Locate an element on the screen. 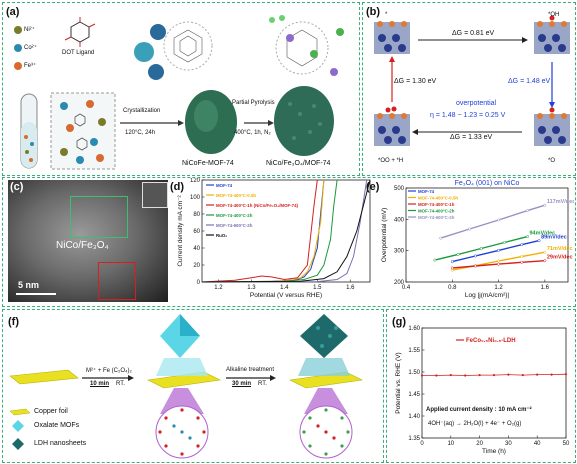  panel-g-frame is located at coordinates (481, 386).